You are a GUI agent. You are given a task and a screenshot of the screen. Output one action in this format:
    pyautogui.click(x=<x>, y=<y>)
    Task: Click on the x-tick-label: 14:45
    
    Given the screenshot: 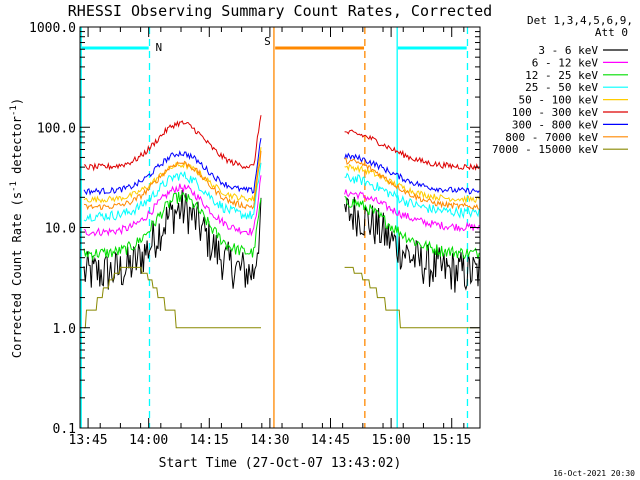 What is the action you would take?
    pyautogui.click(x=330, y=440)
    